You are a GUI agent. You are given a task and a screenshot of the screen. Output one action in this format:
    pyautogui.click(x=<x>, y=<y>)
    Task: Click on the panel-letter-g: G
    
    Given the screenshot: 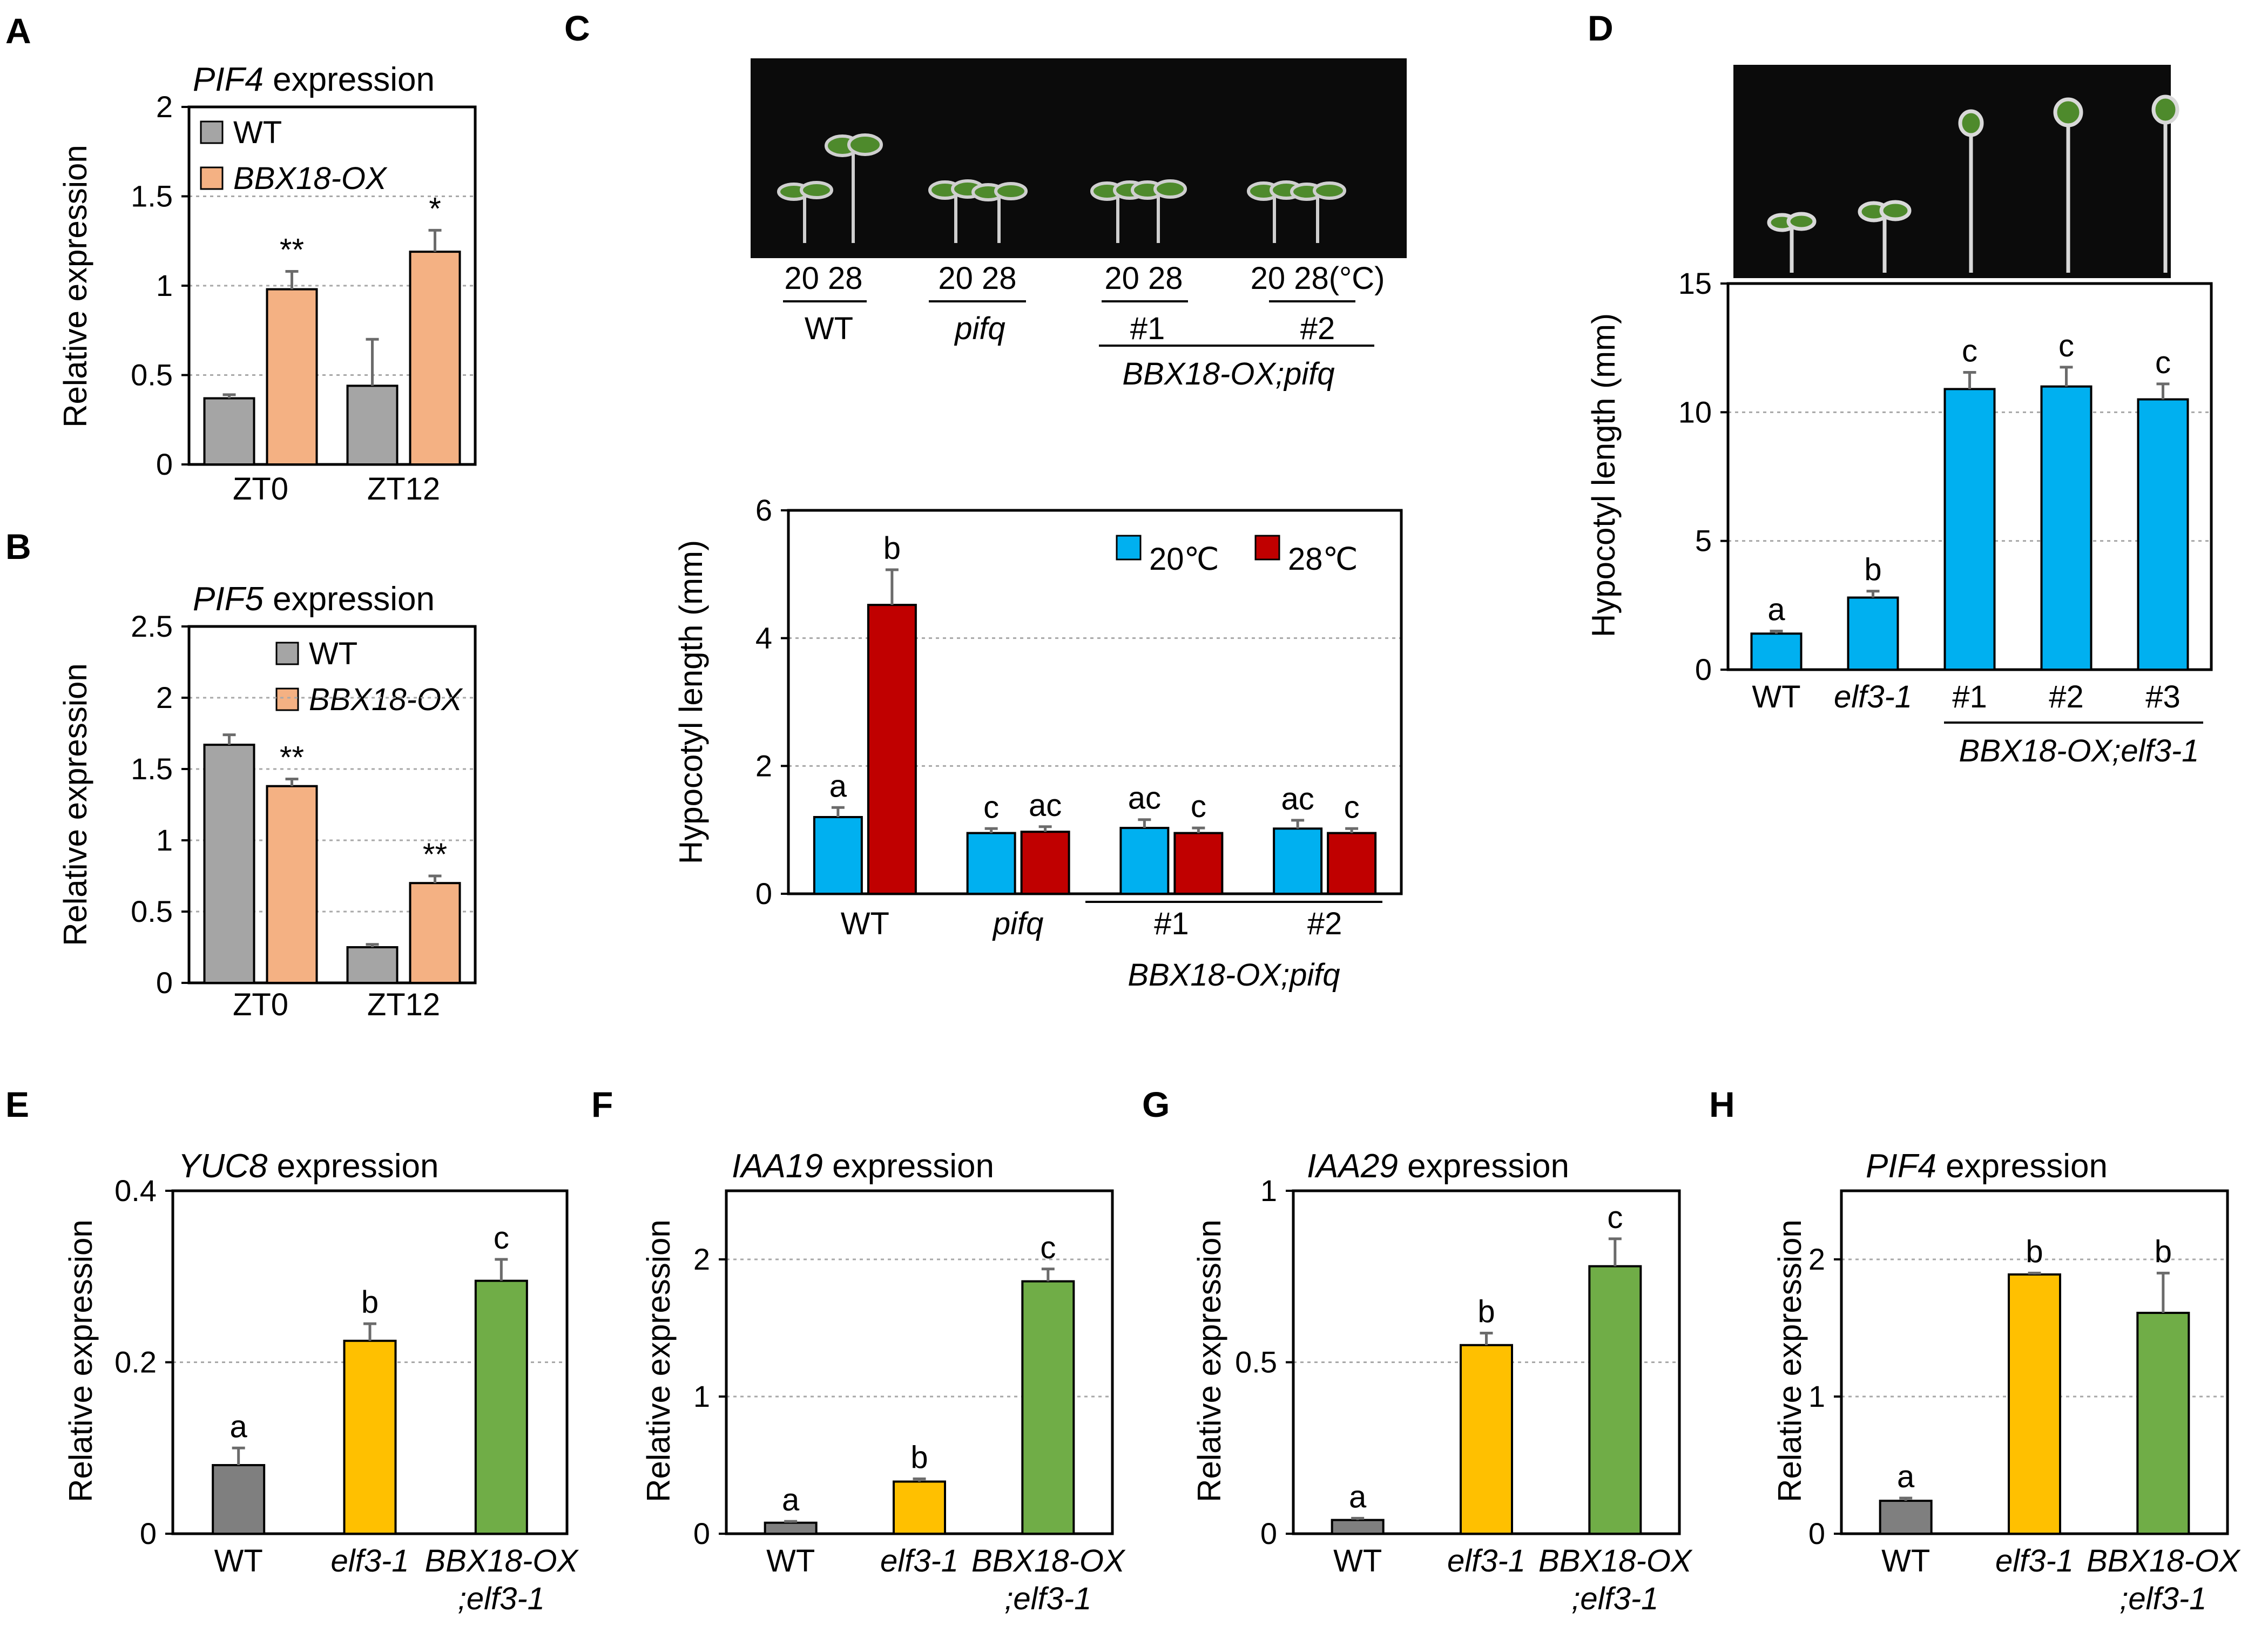 What is the action you would take?
    pyautogui.click(x=1156, y=1104)
    